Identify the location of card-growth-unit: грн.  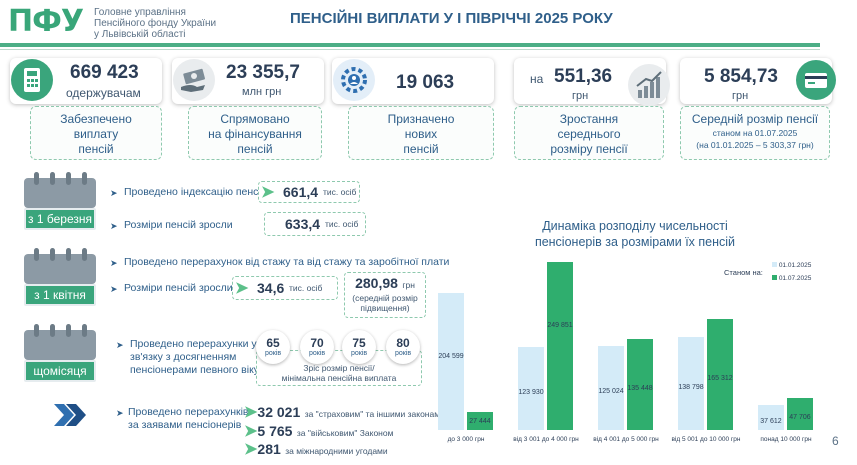
(580, 96).